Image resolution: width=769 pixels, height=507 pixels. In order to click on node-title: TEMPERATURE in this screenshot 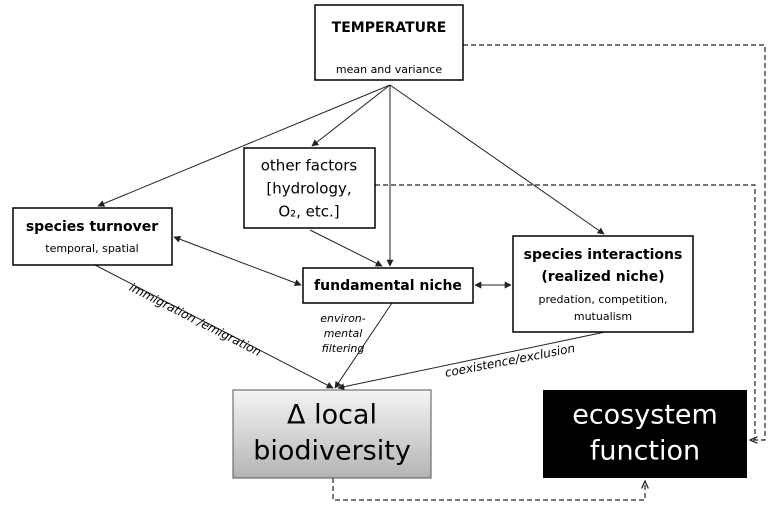, I will do `click(389, 28)`.